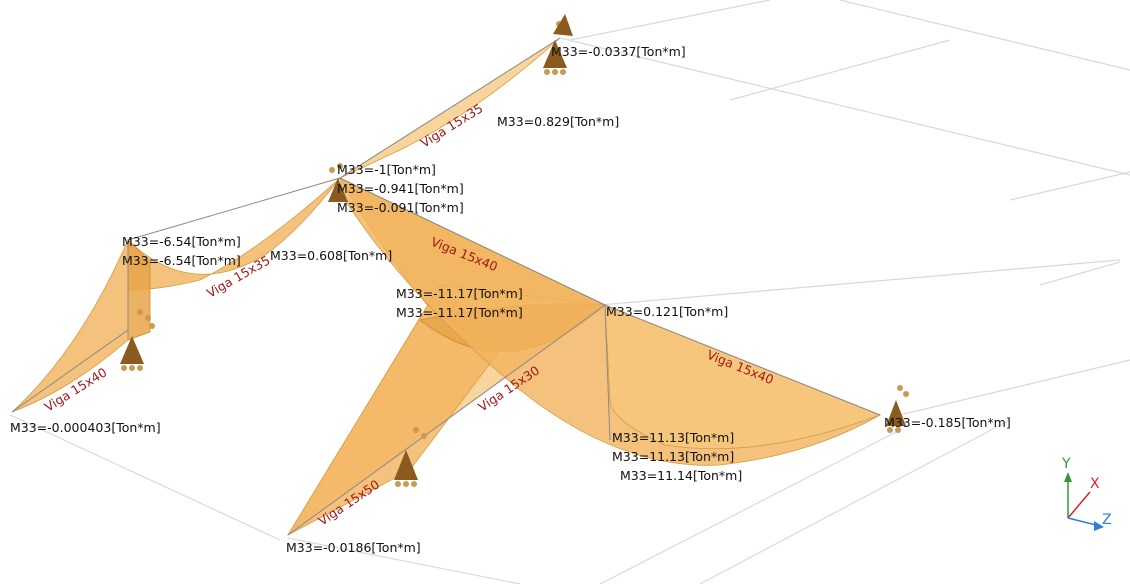 The width and height of the screenshot is (1130, 584). Describe the element at coordinates (85, 427) in the screenshot. I see `moment-label-far-left: M33=-0.000403[Ton*m]` at that location.